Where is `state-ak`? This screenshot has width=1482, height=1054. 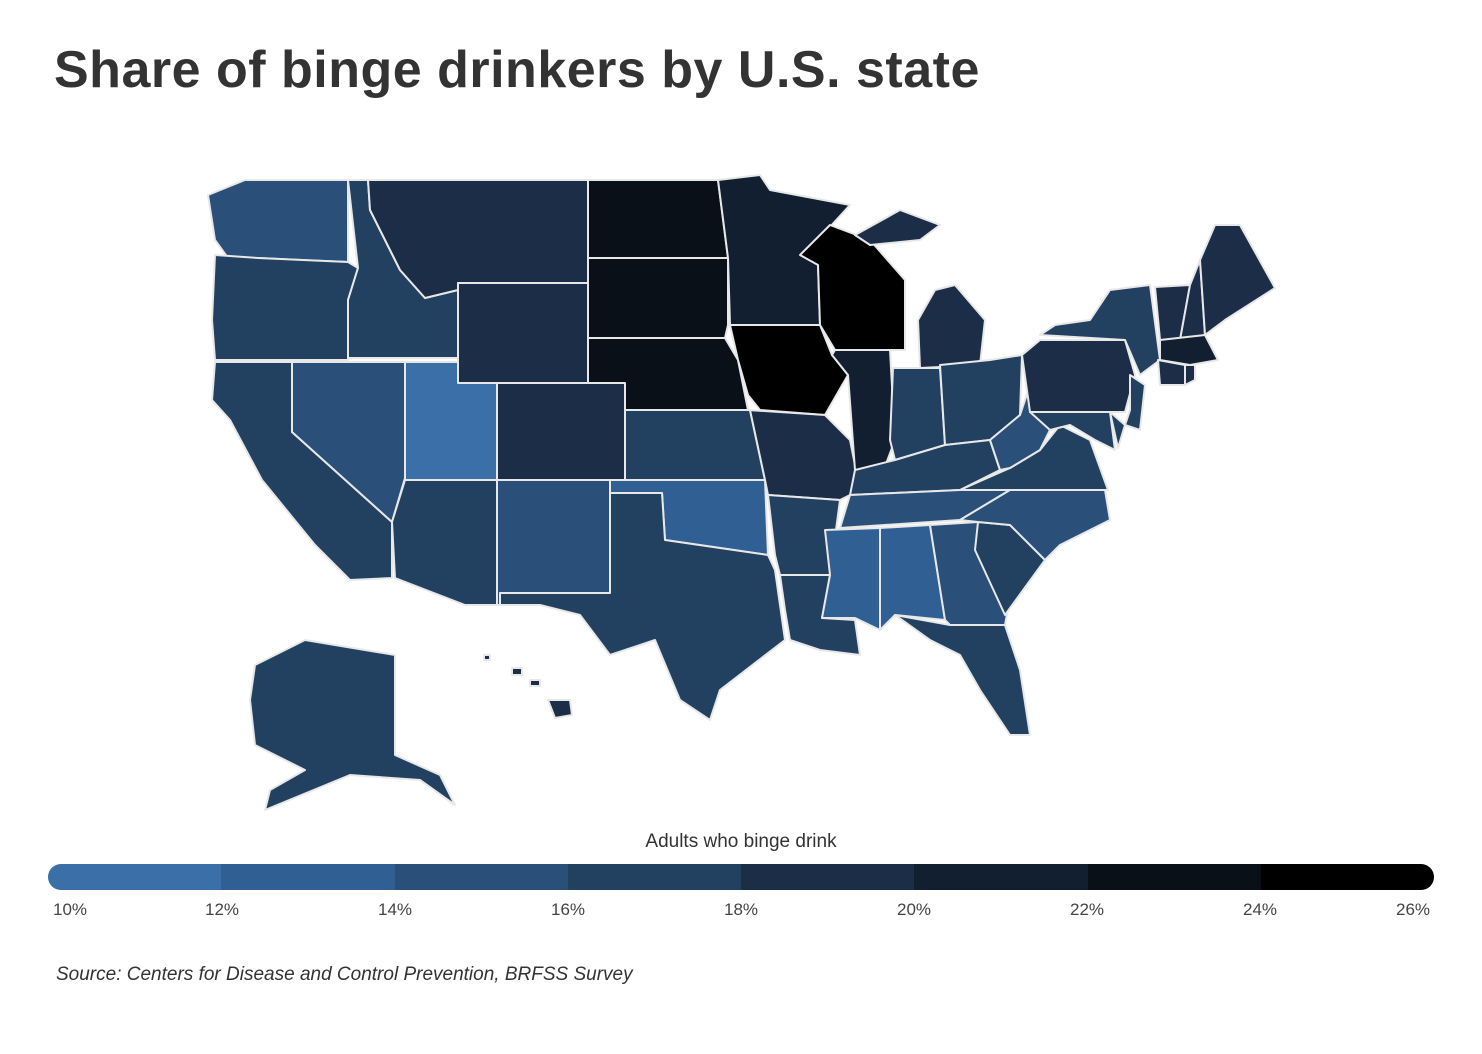 state-ak is located at coordinates (352, 725).